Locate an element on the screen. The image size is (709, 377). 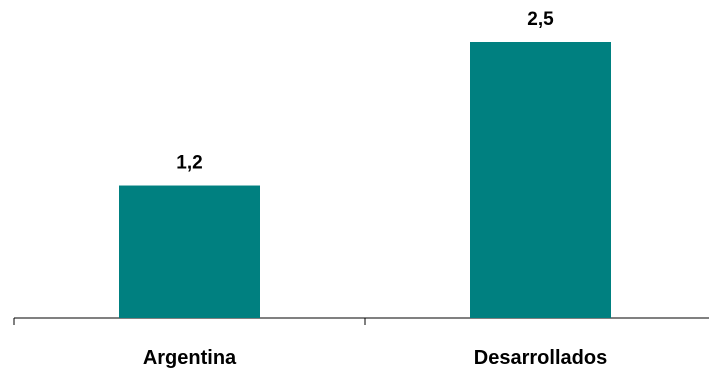
category-label-desarrollados: Desarrollados is located at coordinates (540, 358).